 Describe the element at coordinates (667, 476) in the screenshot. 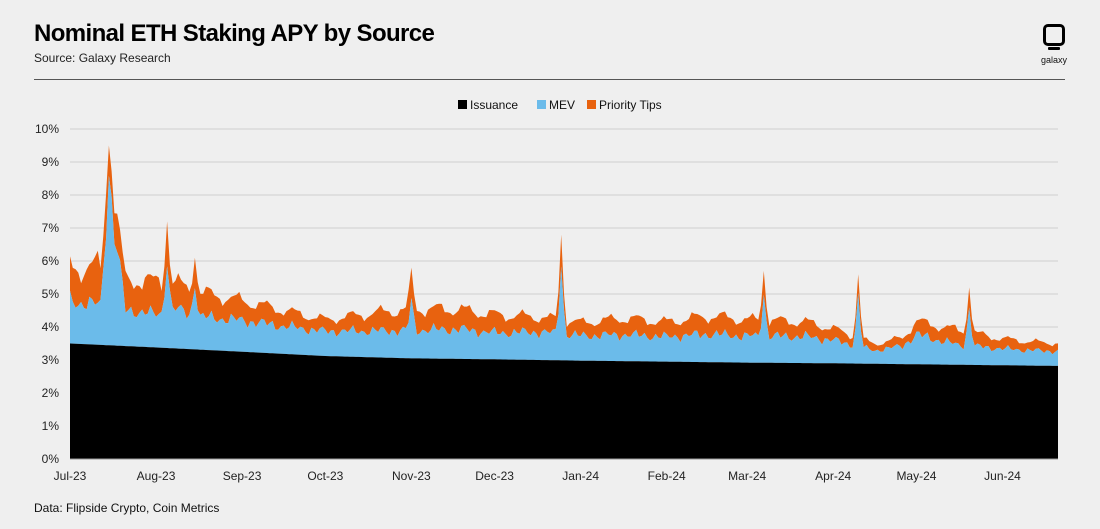

I see `x-tick-label: Feb-24` at that location.